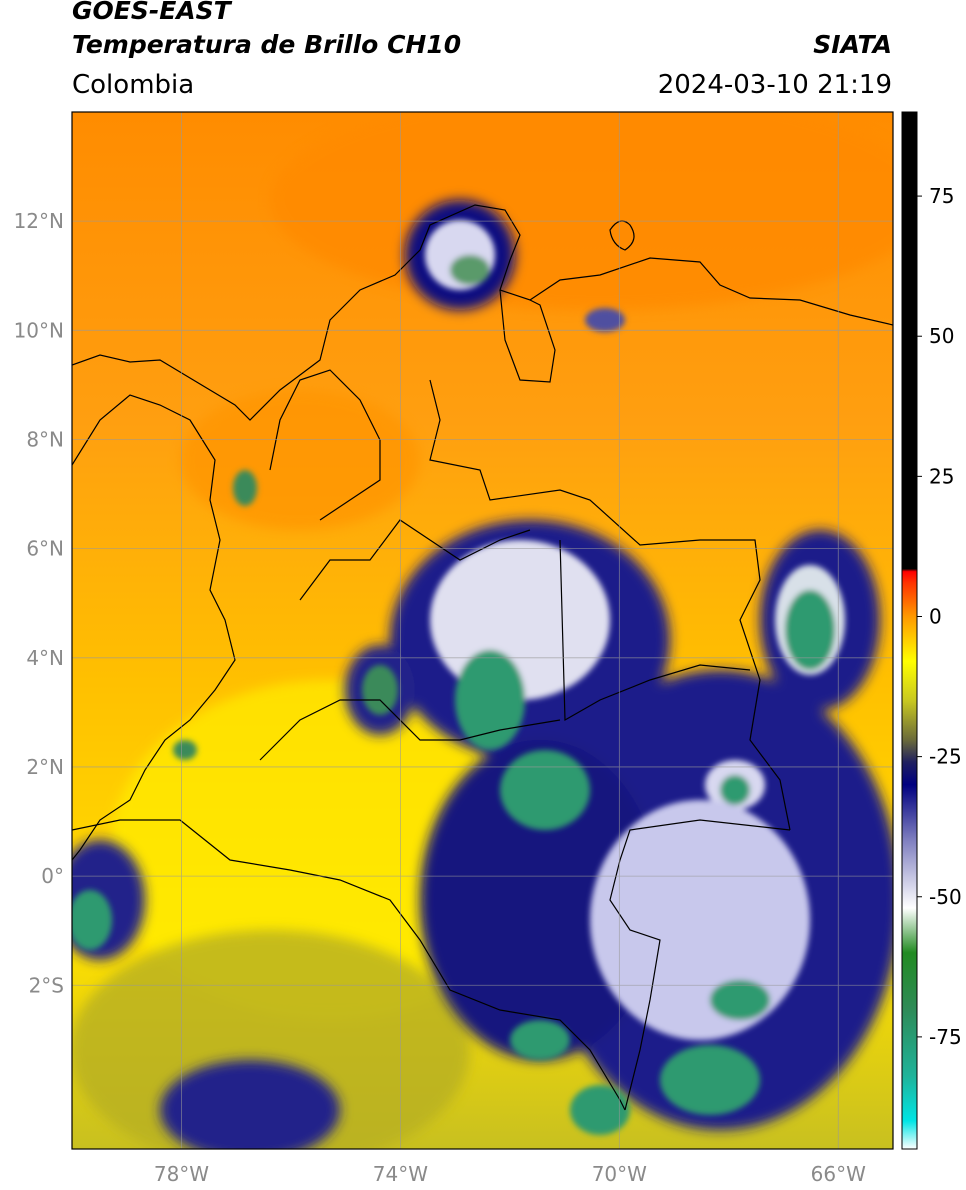 The width and height of the screenshot is (966, 1190). Describe the element at coordinates (619, 1174) in the screenshot. I see `lon-tick-label: 70°W` at that location.